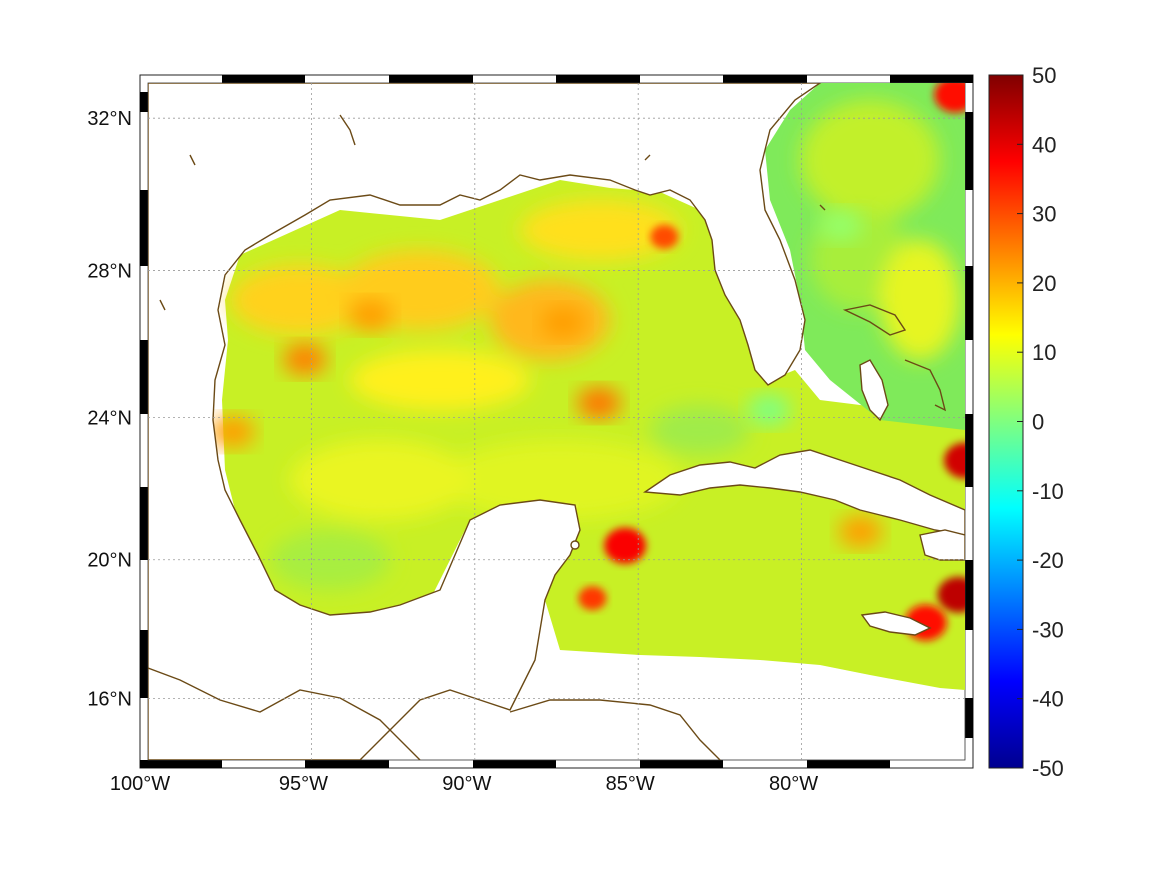 The height and width of the screenshot is (875, 1167). I want to click on bahamas-abaco, so click(874, 320).